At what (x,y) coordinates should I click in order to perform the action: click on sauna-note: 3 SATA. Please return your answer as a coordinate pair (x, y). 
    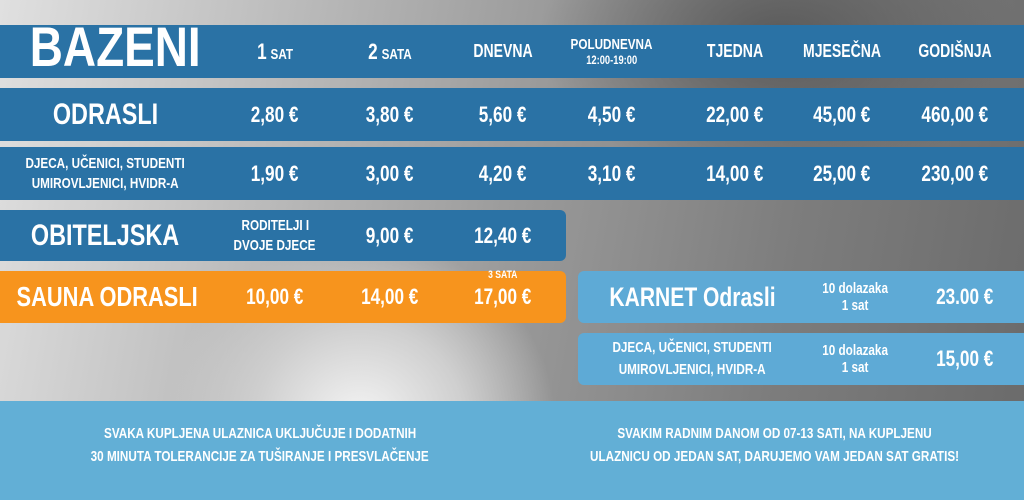
    Looking at the image, I should click on (503, 275).